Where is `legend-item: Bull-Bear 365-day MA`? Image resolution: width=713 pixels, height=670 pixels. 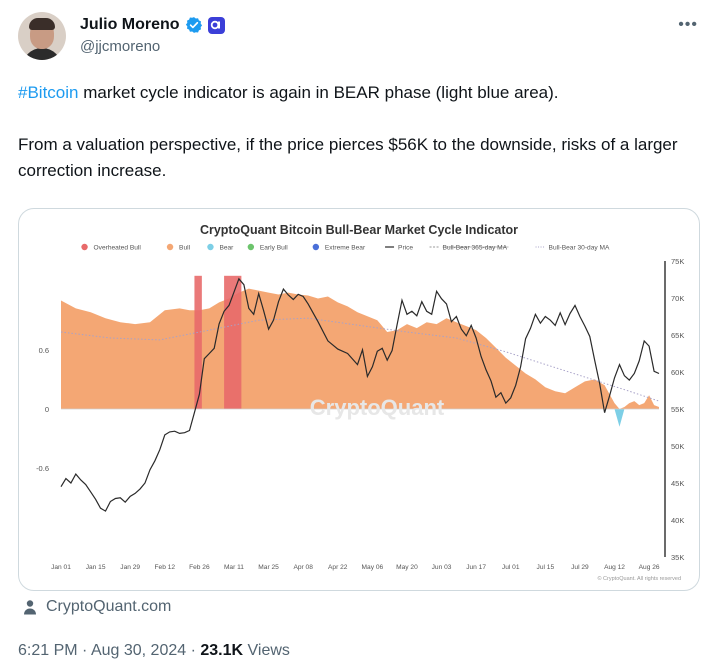
legend-item: Bull-Bear 365-day MA is located at coordinates (469, 248).